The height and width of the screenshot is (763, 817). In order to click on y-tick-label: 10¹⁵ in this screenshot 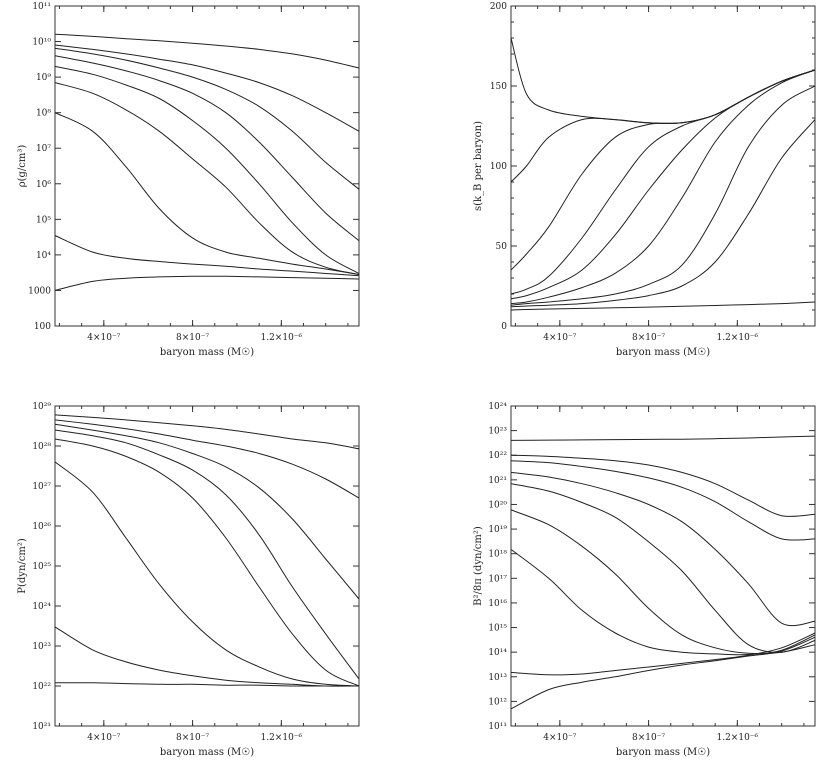, I will do `click(497, 629)`.